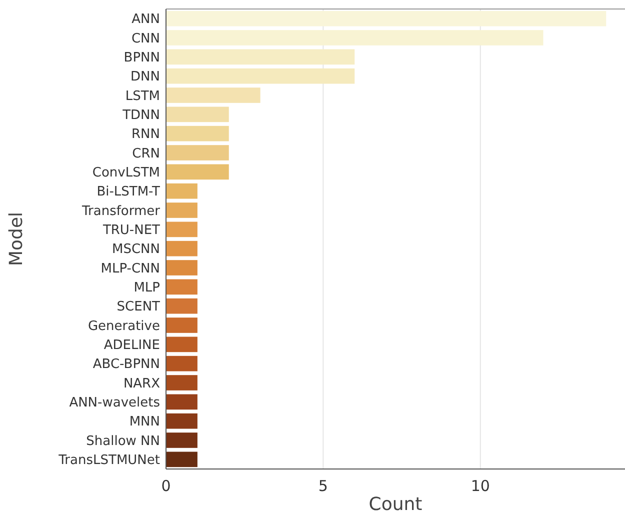 This screenshot has width=625, height=514. What do you see at coordinates (145, 38) in the screenshot?
I see `y-tick-label: CNN` at bounding box center [145, 38].